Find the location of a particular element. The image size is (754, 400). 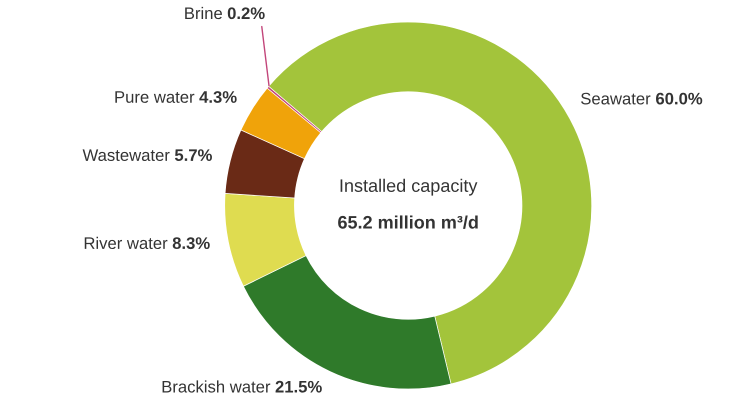

data-label: 8.3% is located at coordinates (191, 243).